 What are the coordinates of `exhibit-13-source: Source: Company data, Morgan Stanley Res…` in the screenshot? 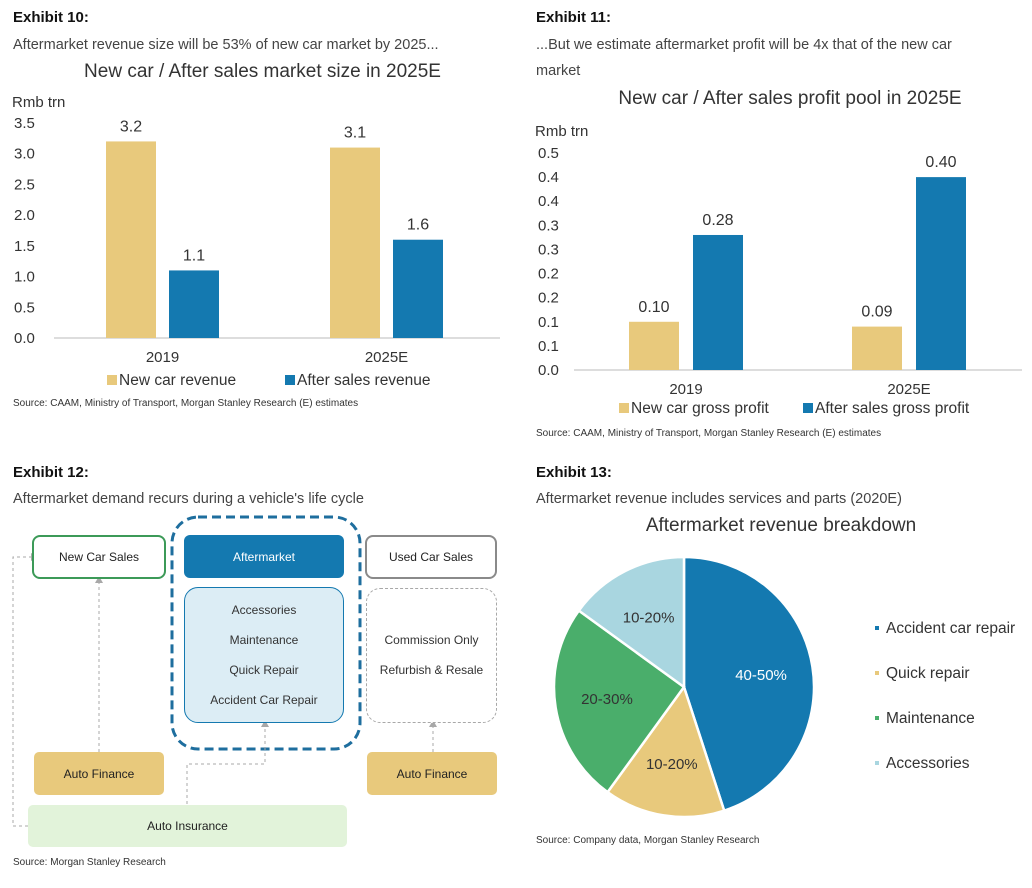 It's located at (648, 840).